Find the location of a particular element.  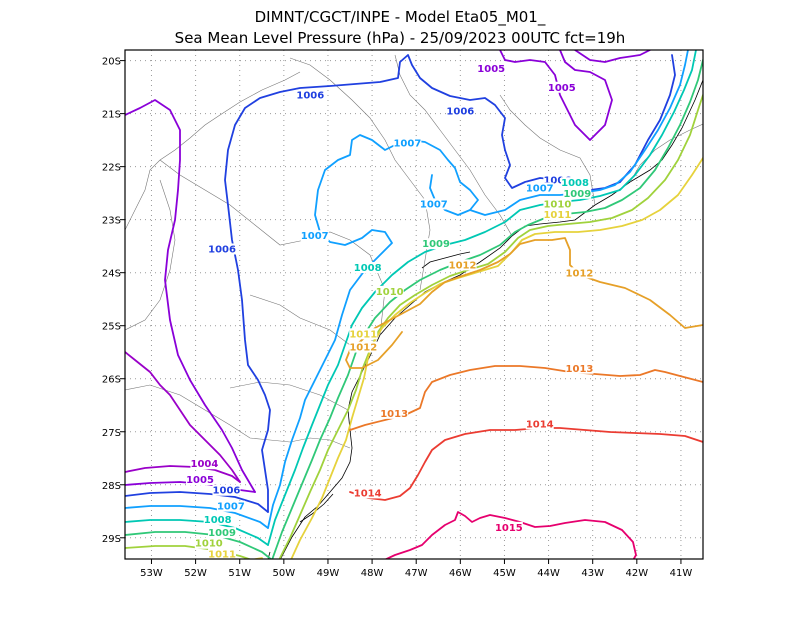

title-line-1: DIMNT/CGCT/INPE - Model Eta05_M01_ is located at coordinates (400, 17).